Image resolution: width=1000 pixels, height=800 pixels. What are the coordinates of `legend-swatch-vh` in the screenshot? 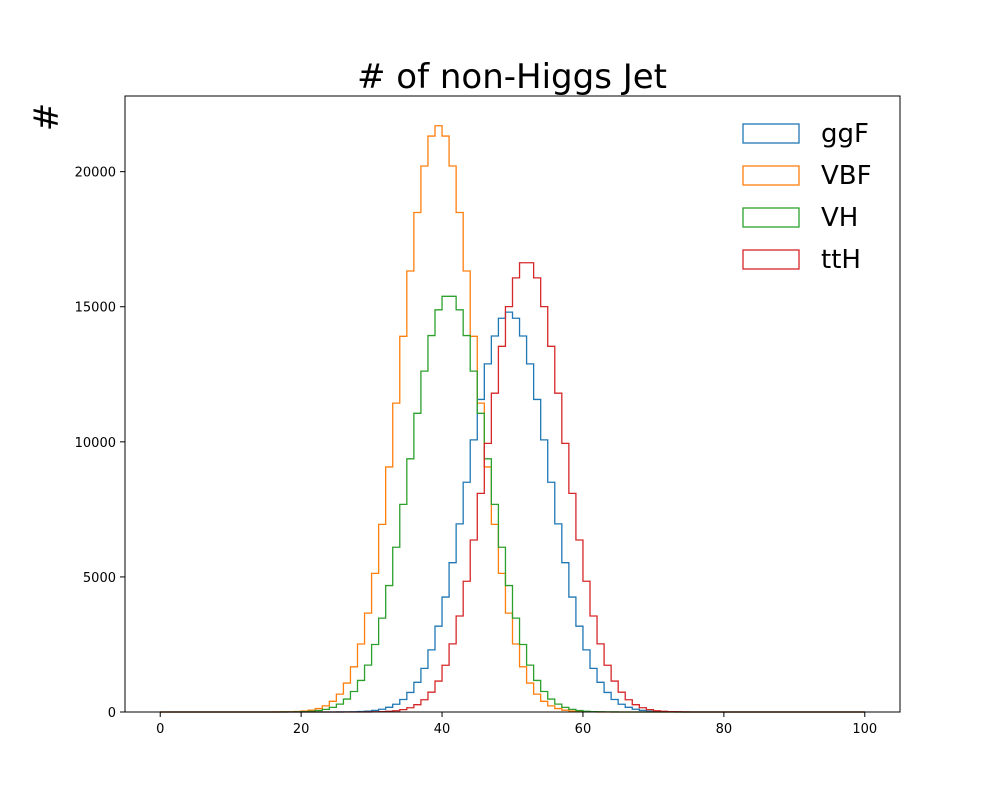 It's located at (771, 217).